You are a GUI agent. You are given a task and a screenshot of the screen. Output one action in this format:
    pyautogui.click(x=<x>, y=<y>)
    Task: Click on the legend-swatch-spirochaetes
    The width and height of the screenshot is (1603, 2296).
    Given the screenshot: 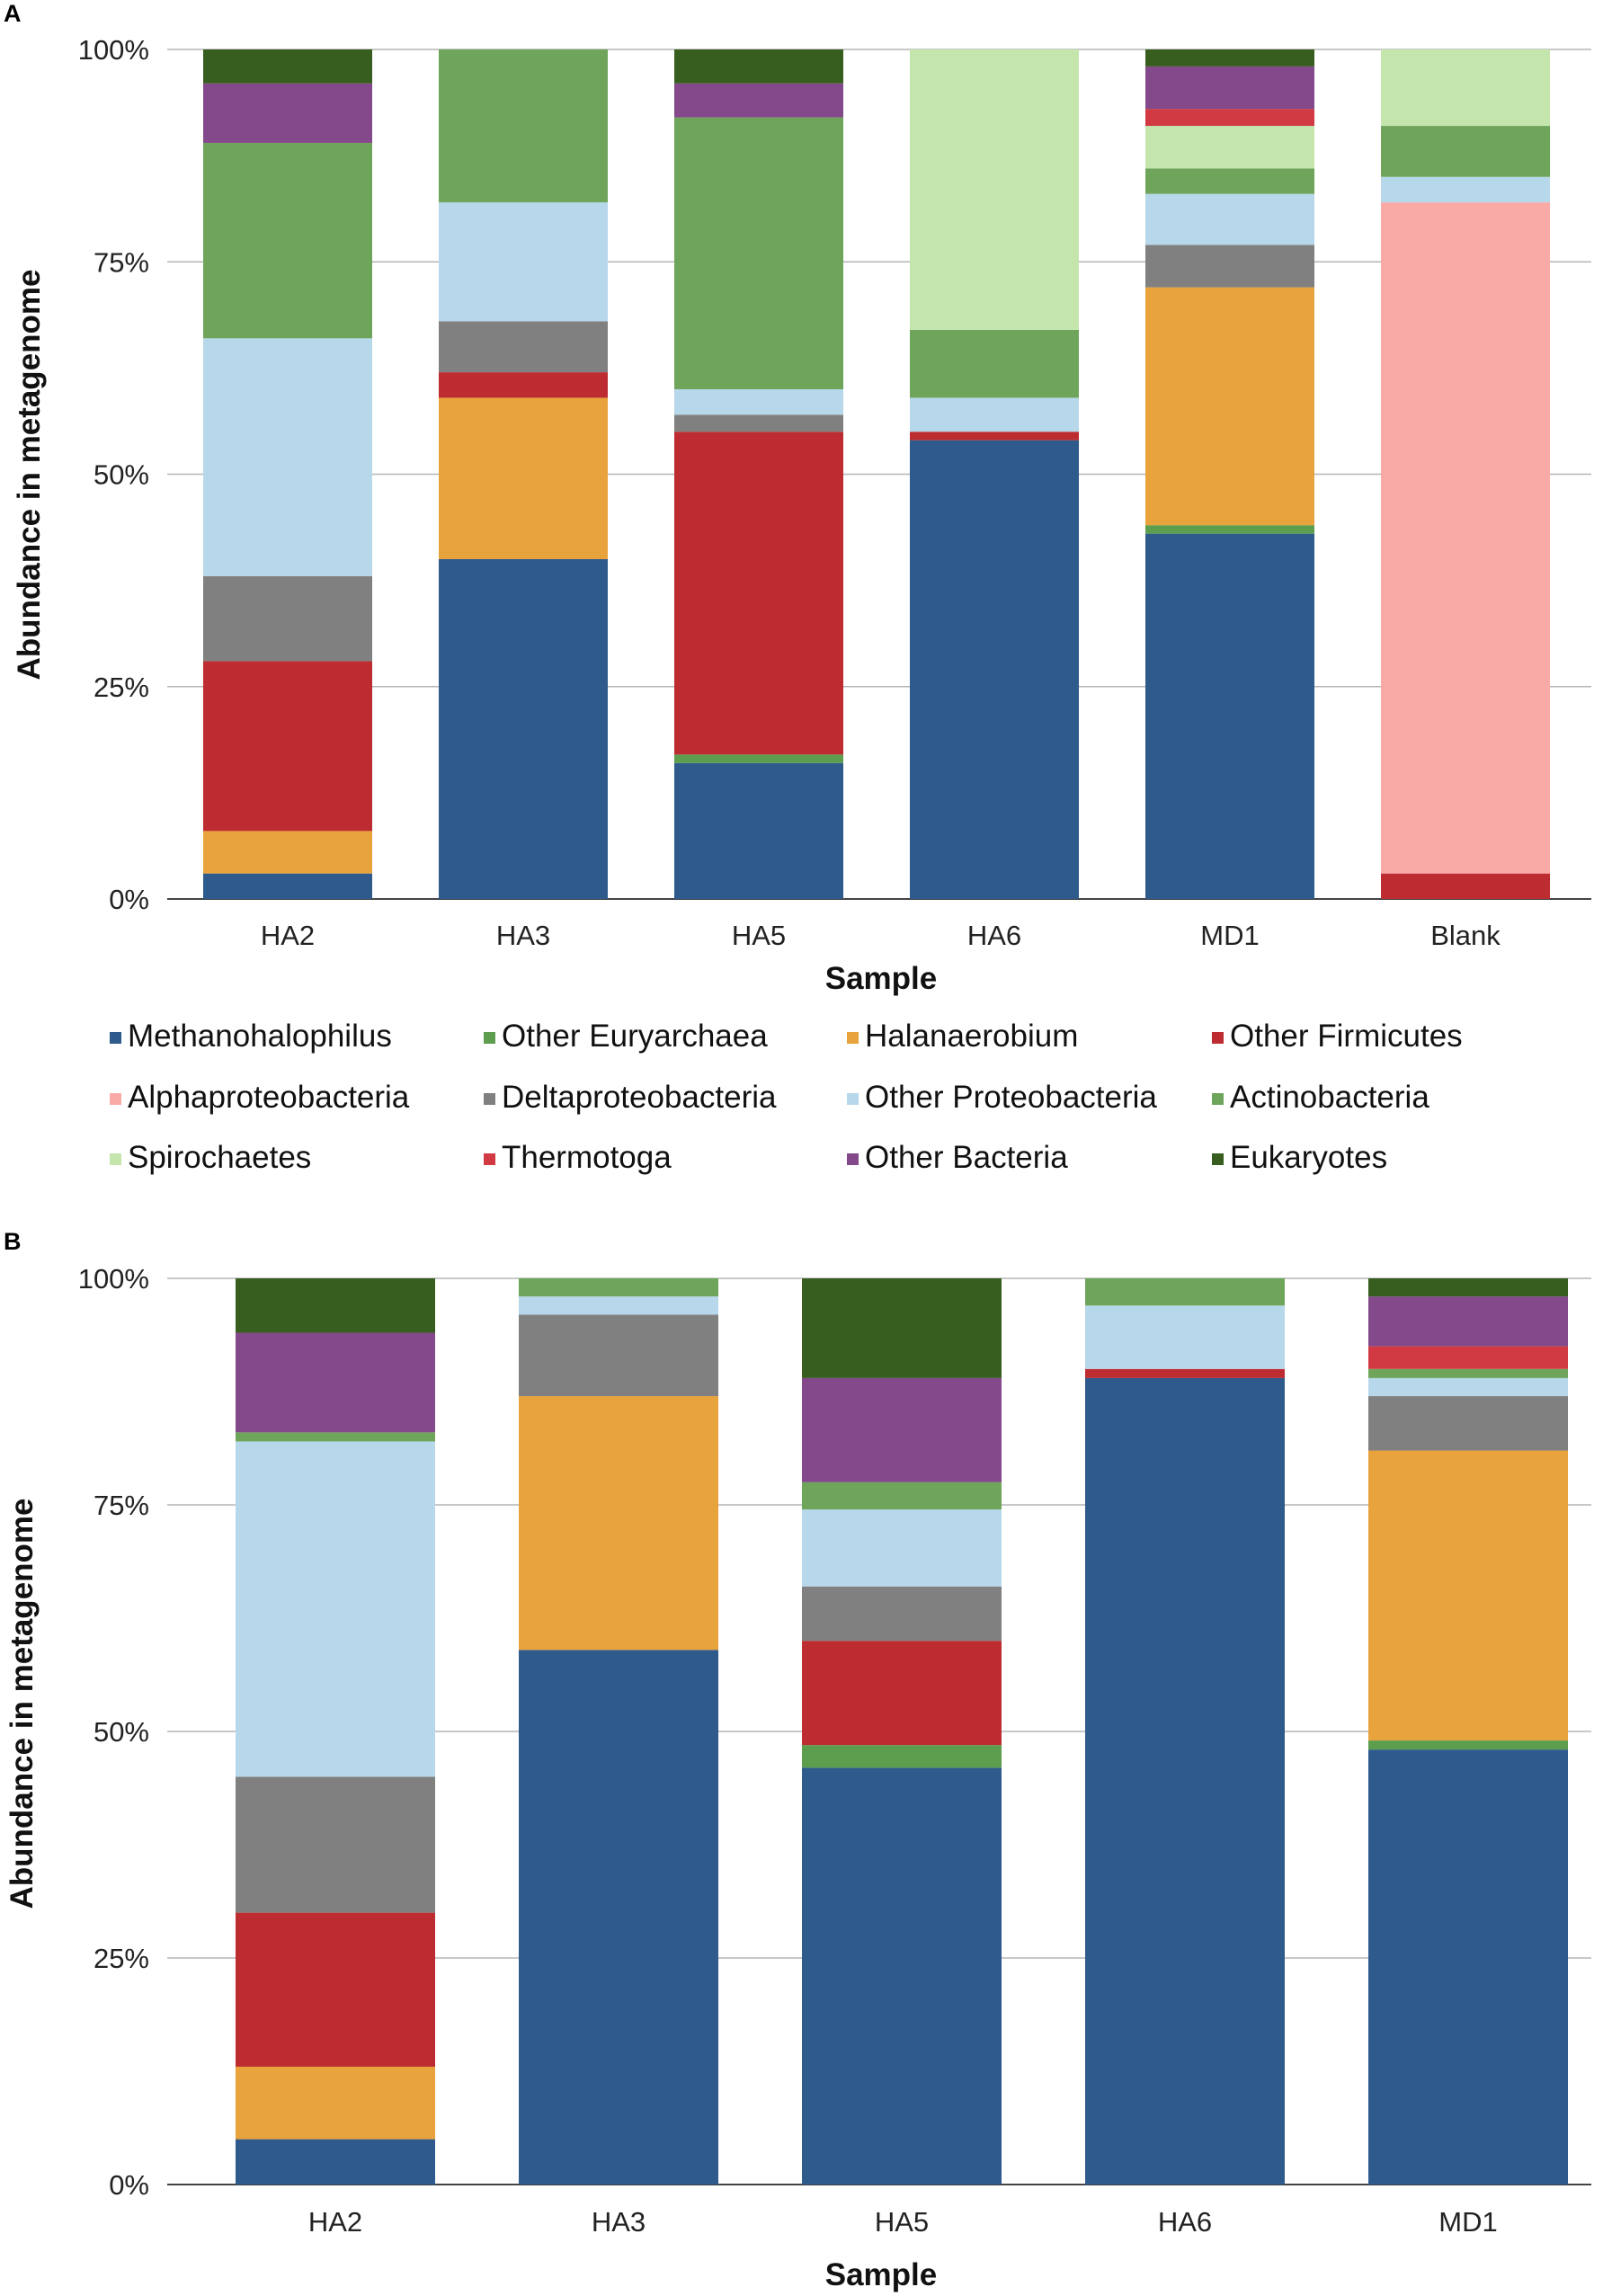 What is the action you would take?
    pyautogui.click(x=115, y=1159)
    